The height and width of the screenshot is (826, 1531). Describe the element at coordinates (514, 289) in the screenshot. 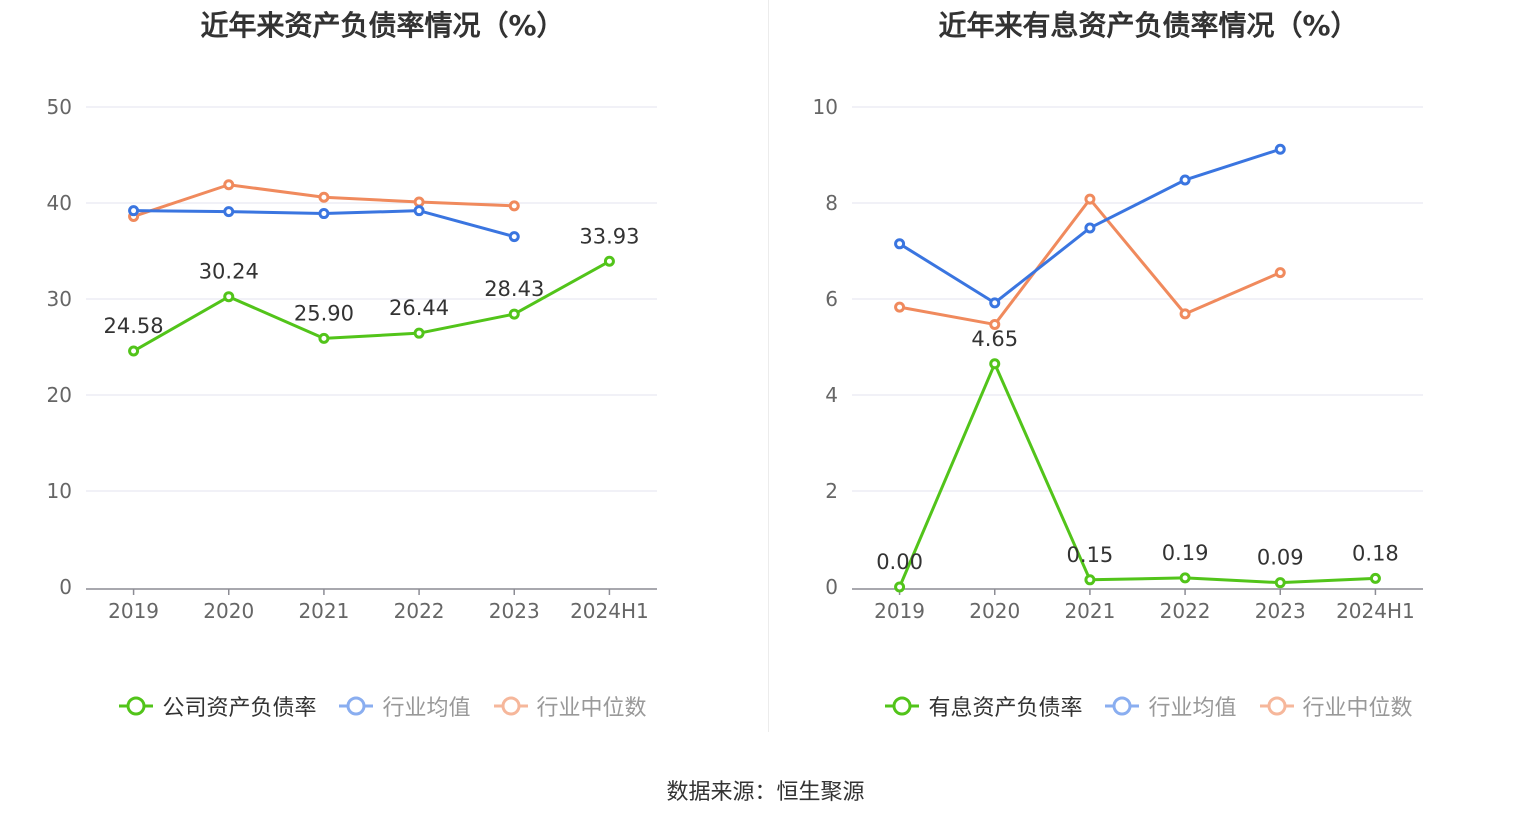

I see `data-label: 28.43` at that location.